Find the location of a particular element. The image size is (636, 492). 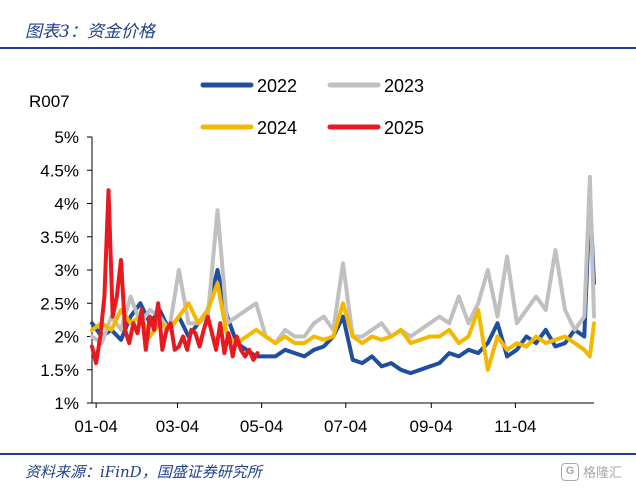

watermark: G 格隆汇 is located at coordinates (591, 471).